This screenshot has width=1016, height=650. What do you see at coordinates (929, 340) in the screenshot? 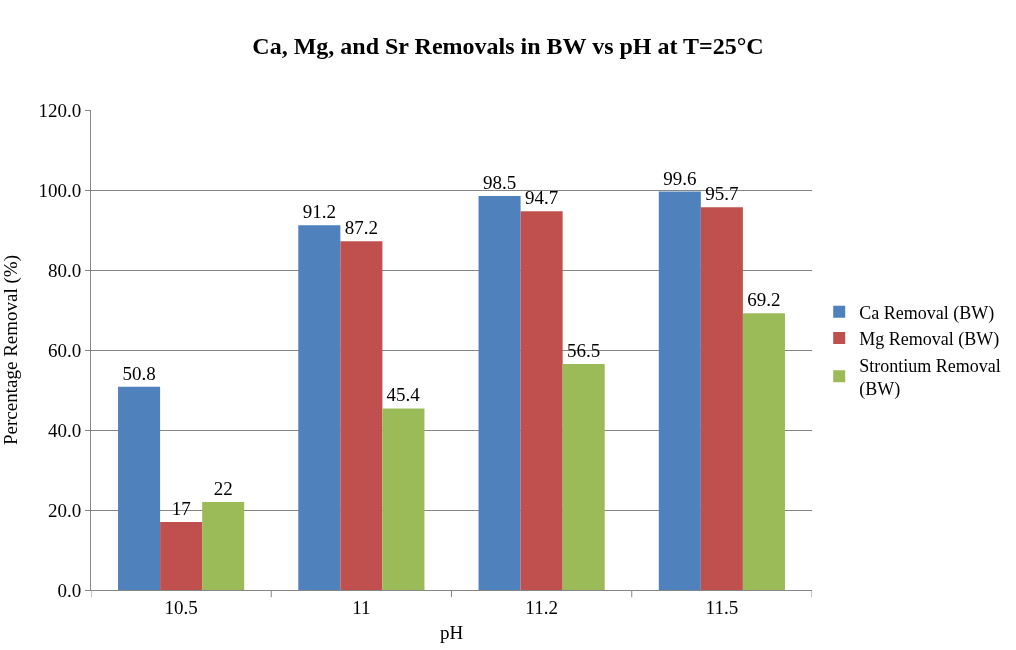
I see `legend-label: Mg Removal (BW)` at bounding box center [929, 340].